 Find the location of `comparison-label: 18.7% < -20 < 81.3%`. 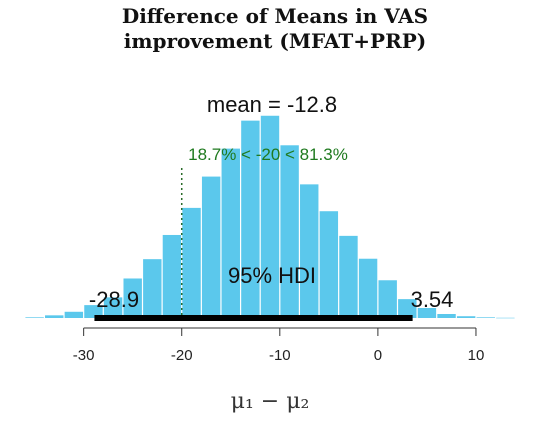

comparison-label: 18.7% < -20 < 81.3% is located at coordinates (268, 154).